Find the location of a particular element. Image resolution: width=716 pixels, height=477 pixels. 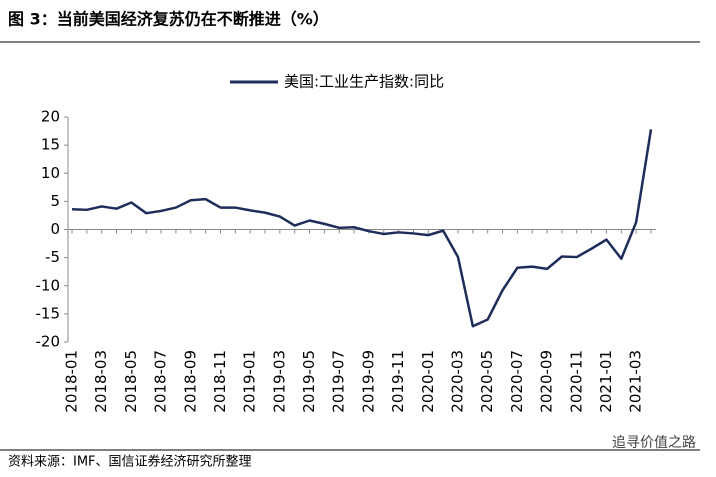

y-tick-label: 5 is located at coordinates (55, 201).